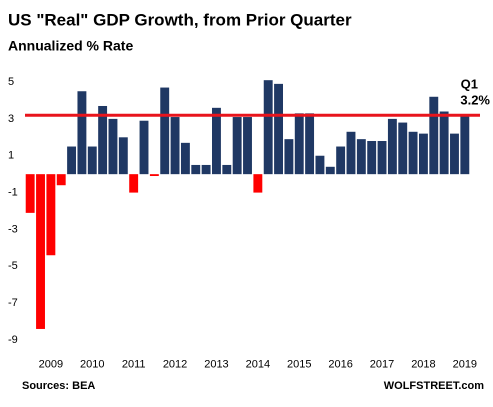  What do you see at coordinates (13, 266) in the screenshot?
I see `y-tick-label: -5` at bounding box center [13, 266].